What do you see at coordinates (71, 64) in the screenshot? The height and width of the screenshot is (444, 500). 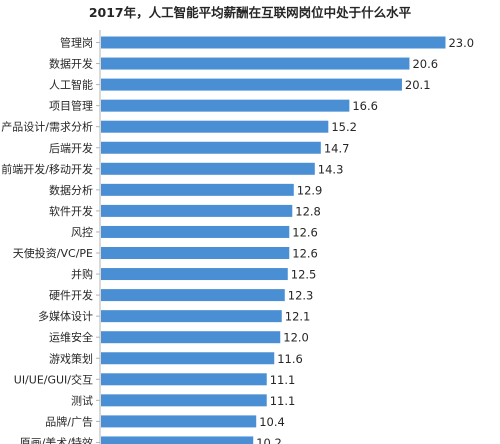 I see `category-label: 数据开发` at bounding box center [71, 64].